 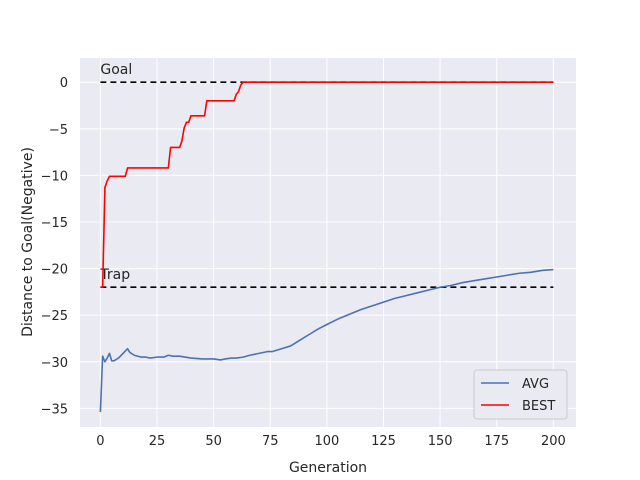 I want to click on y-tick-label: −25, so click(x=54, y=316).